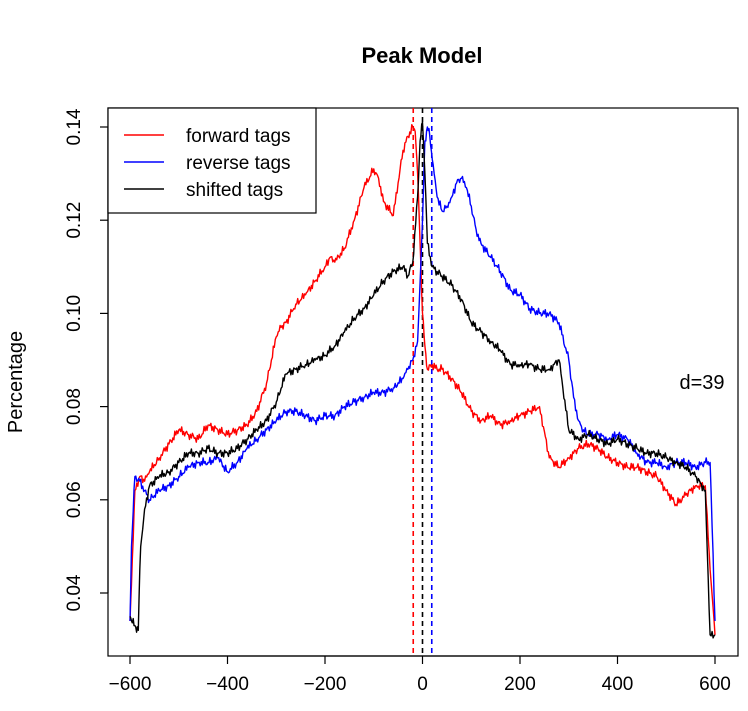 The height and width of the screenshot is (711, 748). What do you see at coordinates (227, 684) in the screenshot?
I see `x-tick-label: −400` at bounding box center [227, 684].